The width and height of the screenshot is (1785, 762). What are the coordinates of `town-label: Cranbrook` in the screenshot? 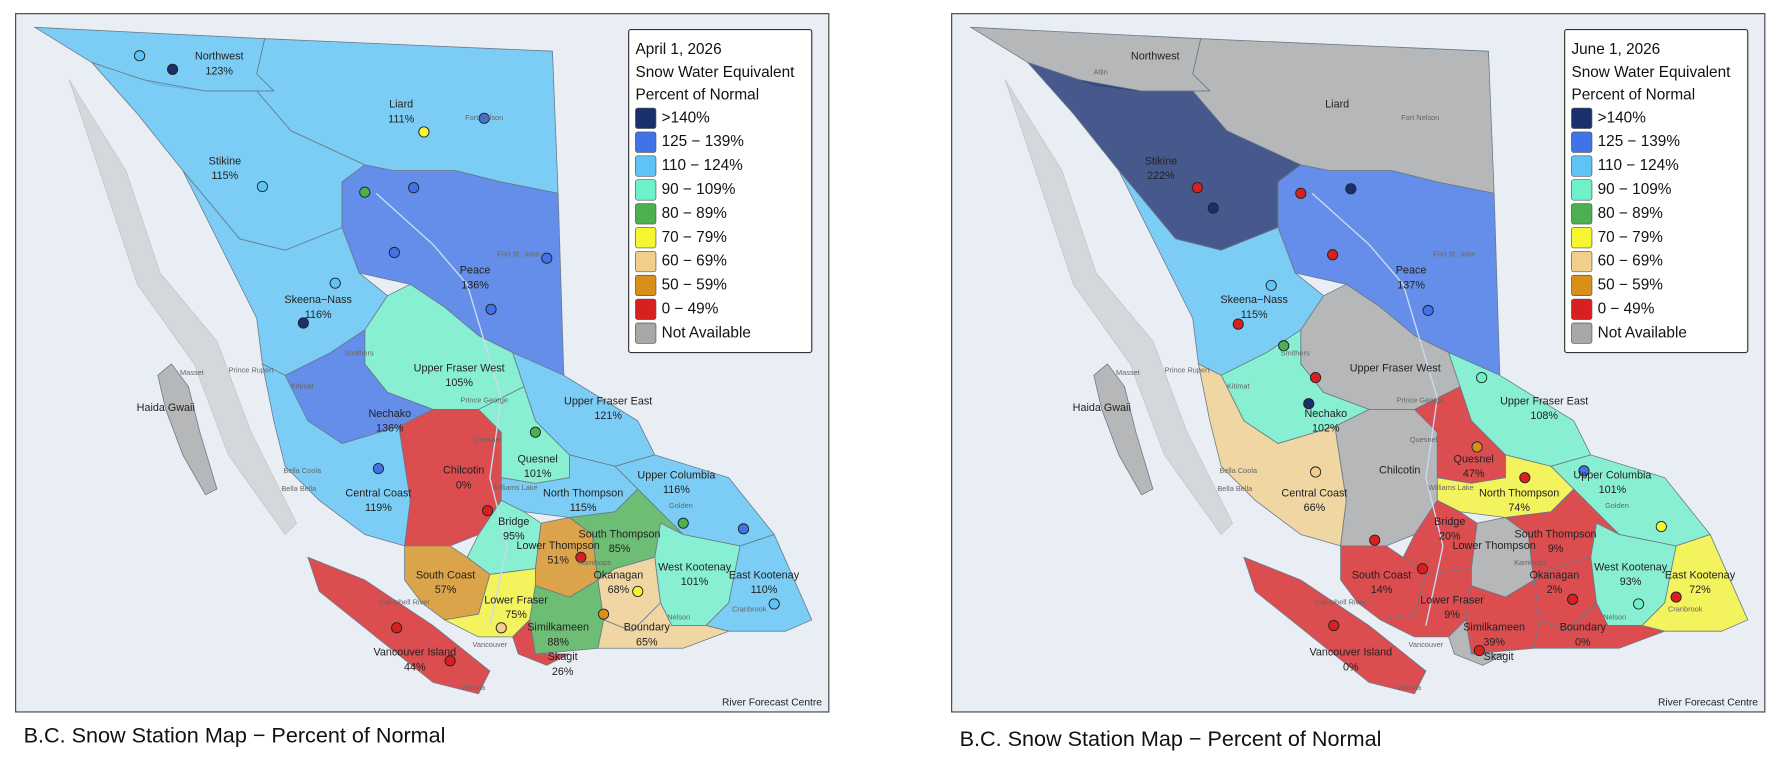 It's located at (749, 609).